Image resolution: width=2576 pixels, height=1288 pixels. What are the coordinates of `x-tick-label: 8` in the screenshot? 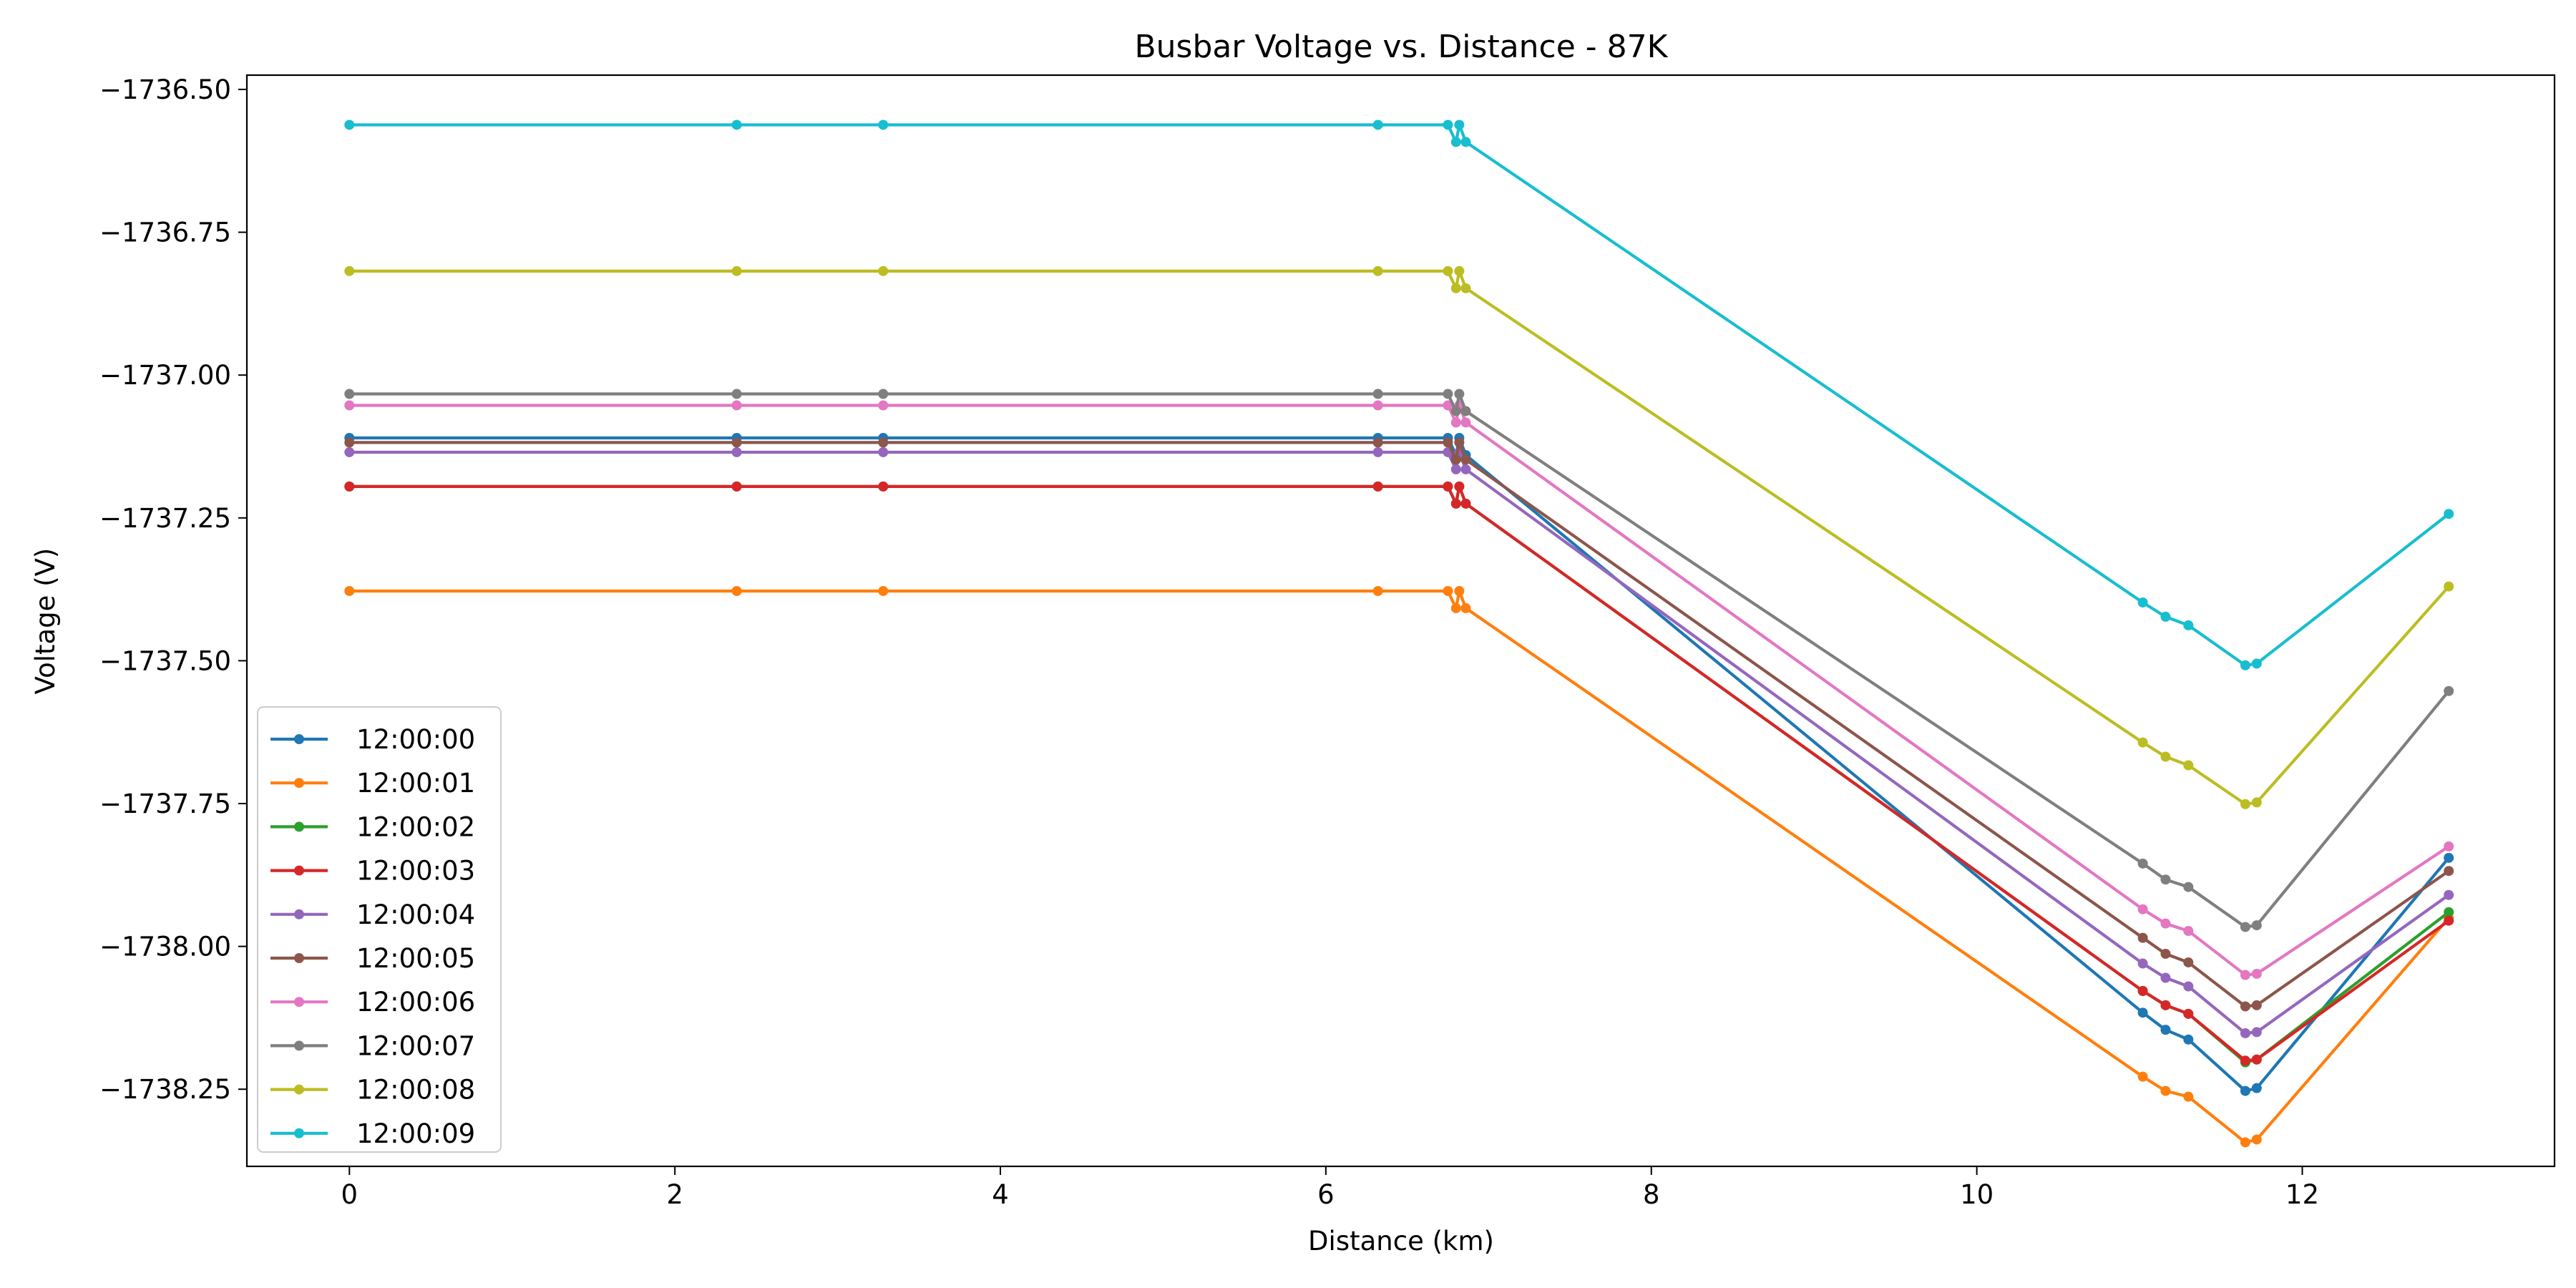 It's located at (1652, 1194).